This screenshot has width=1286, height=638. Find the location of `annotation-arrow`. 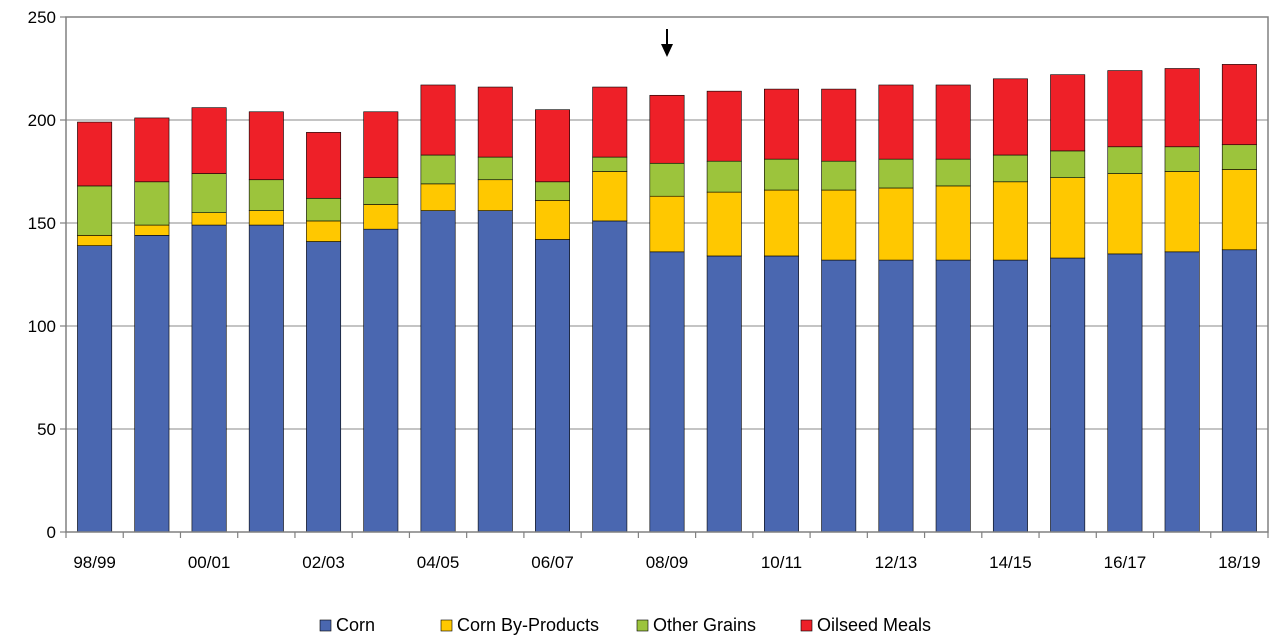

annotation-arrow is located at coordinates (667, 43).